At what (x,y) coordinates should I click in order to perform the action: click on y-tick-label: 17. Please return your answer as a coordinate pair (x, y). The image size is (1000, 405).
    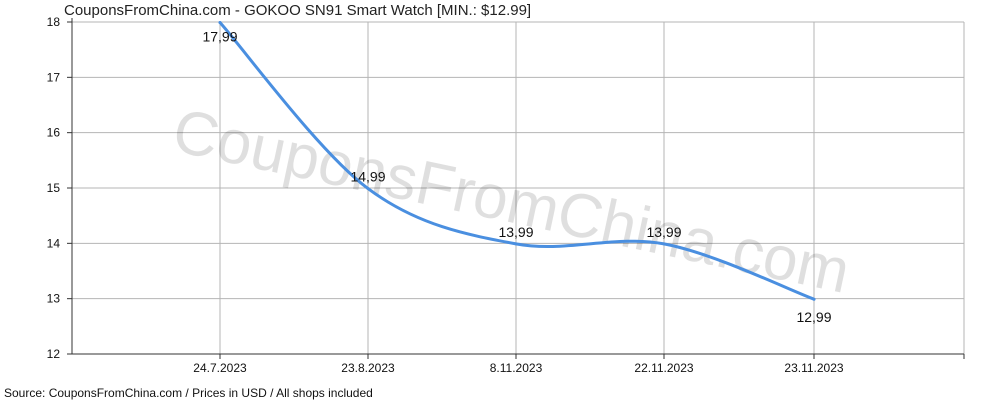
    Looking at the image, I should click on (54, 77).